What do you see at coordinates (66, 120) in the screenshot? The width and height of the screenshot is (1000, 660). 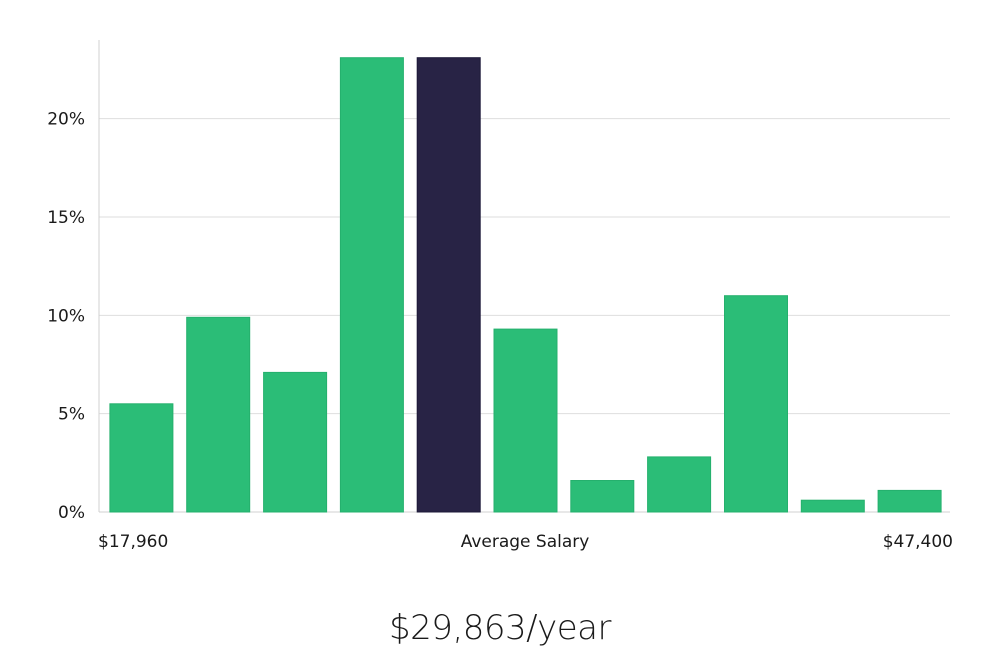 I see `y-tick-label: 20%` at bounding box center [66, 120].